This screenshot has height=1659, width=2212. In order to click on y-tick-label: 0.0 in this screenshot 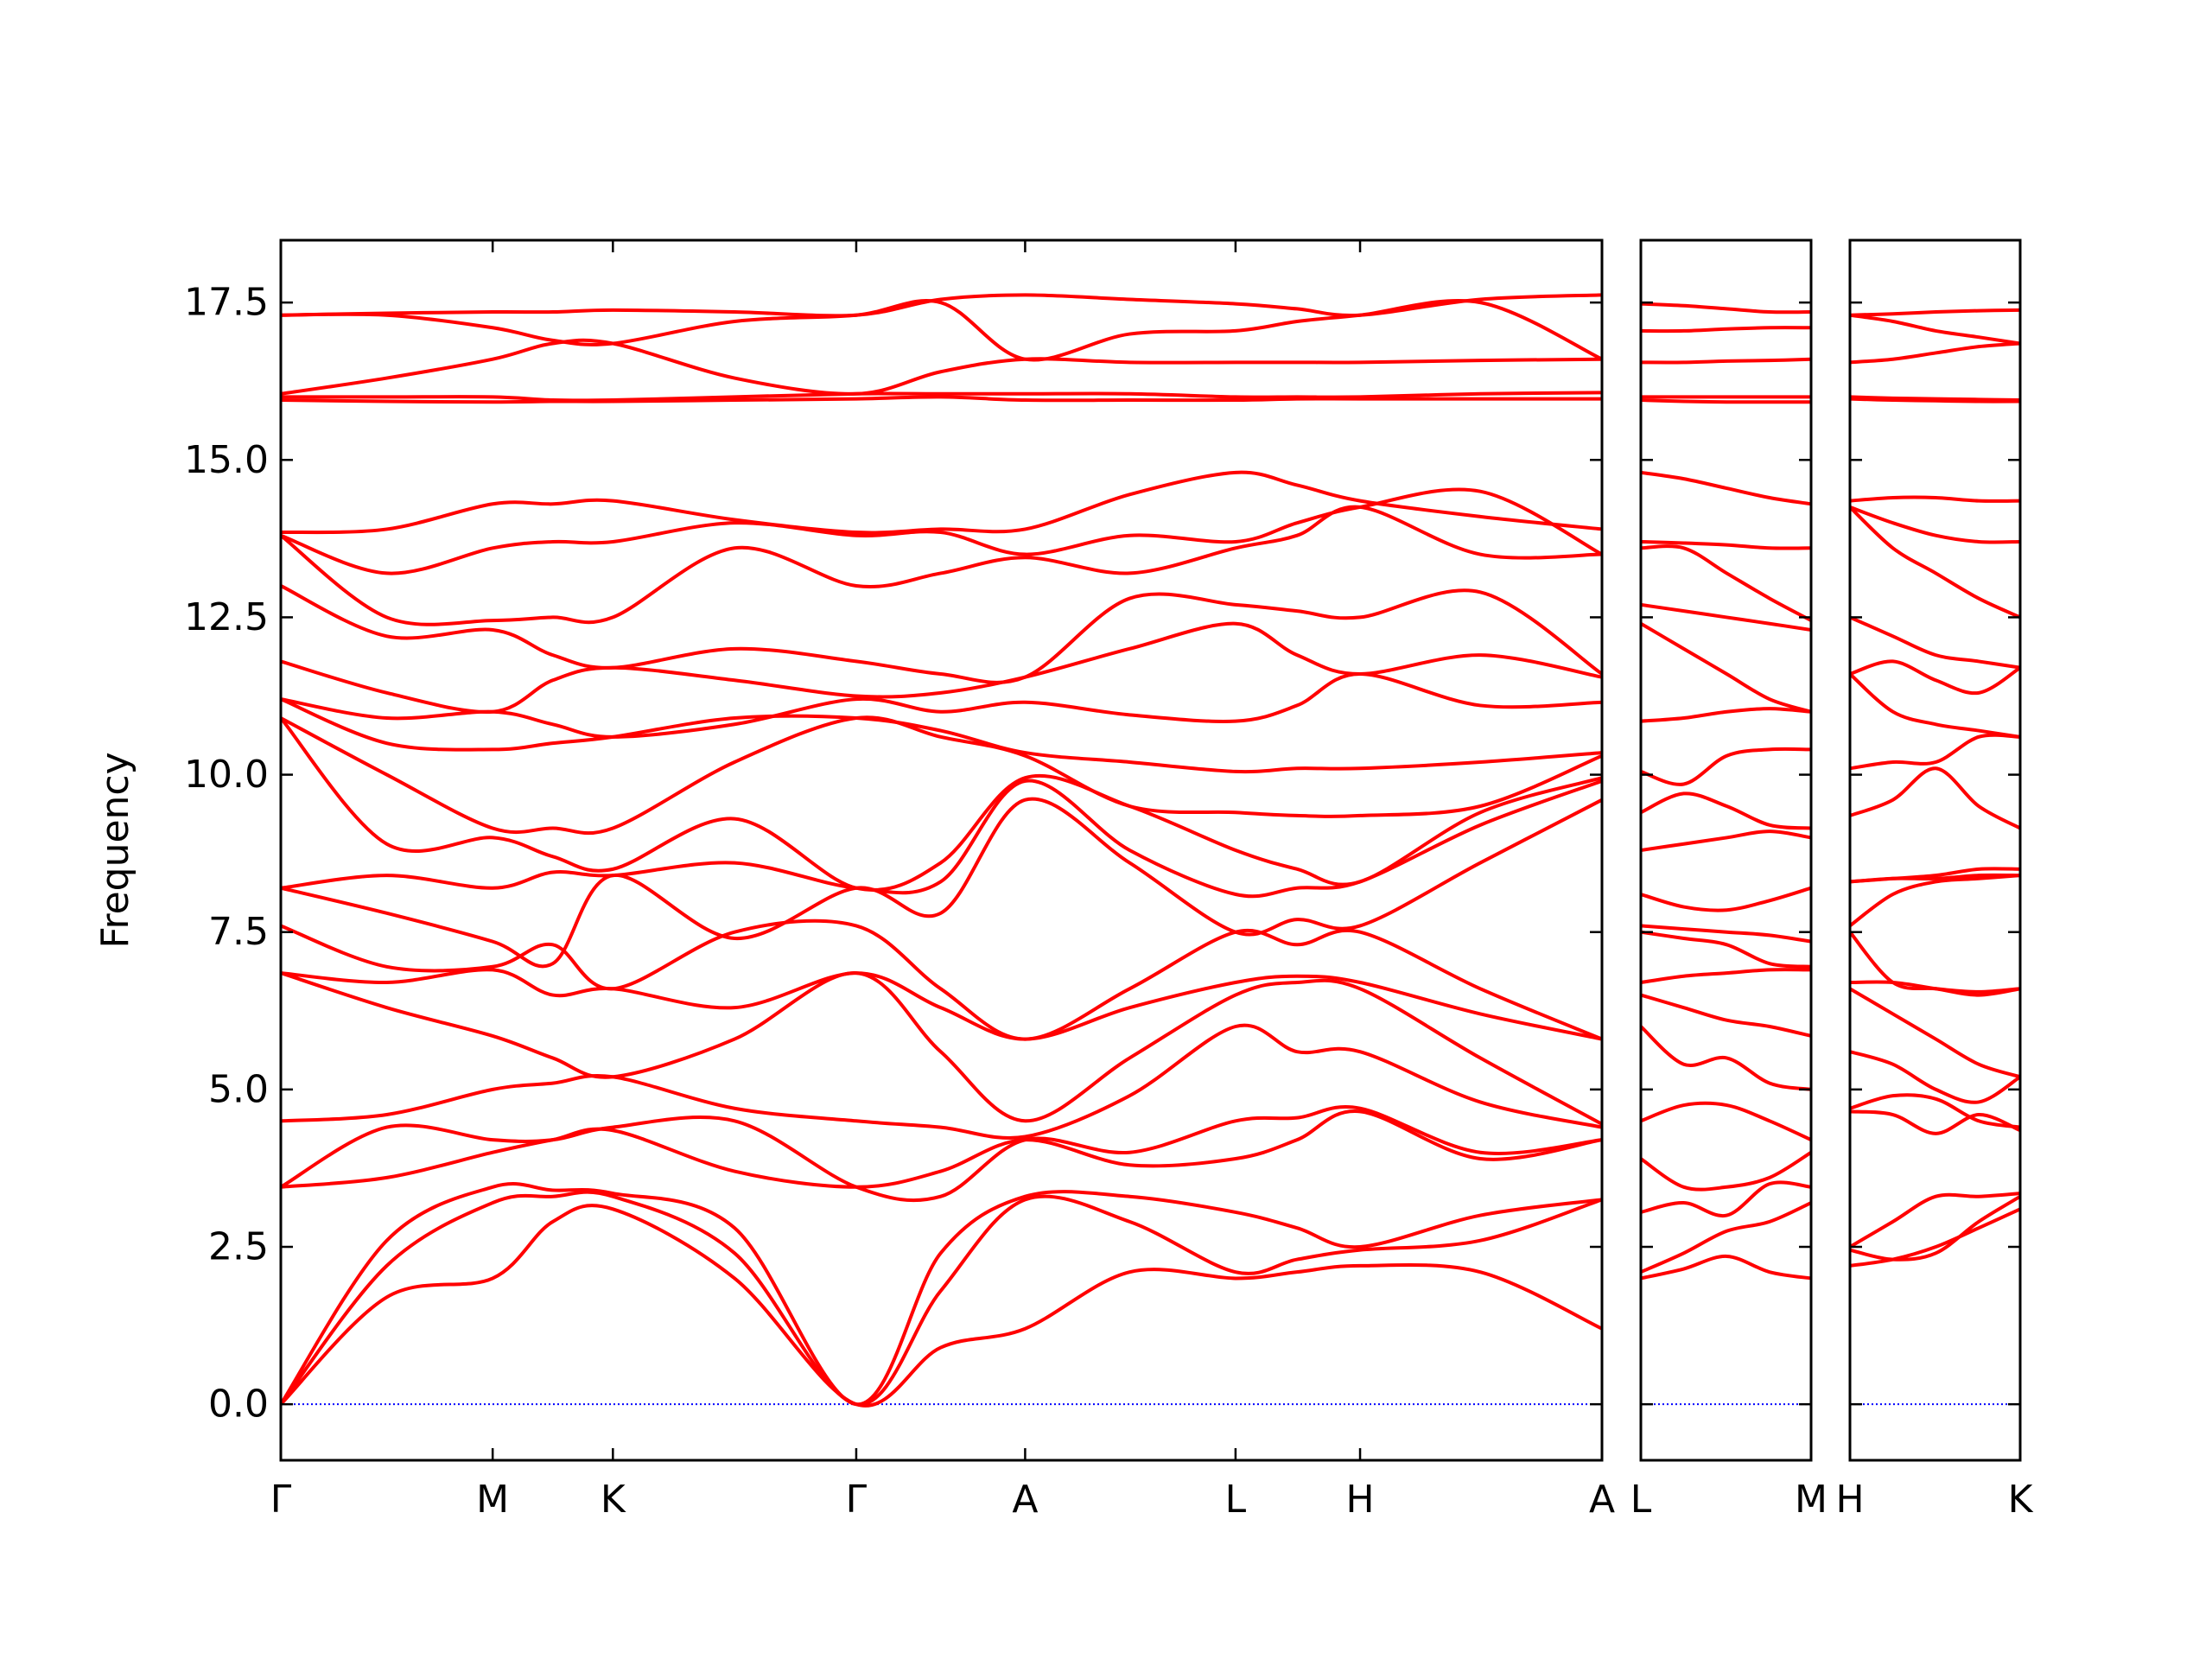, I will do `click(238, 1404)`.